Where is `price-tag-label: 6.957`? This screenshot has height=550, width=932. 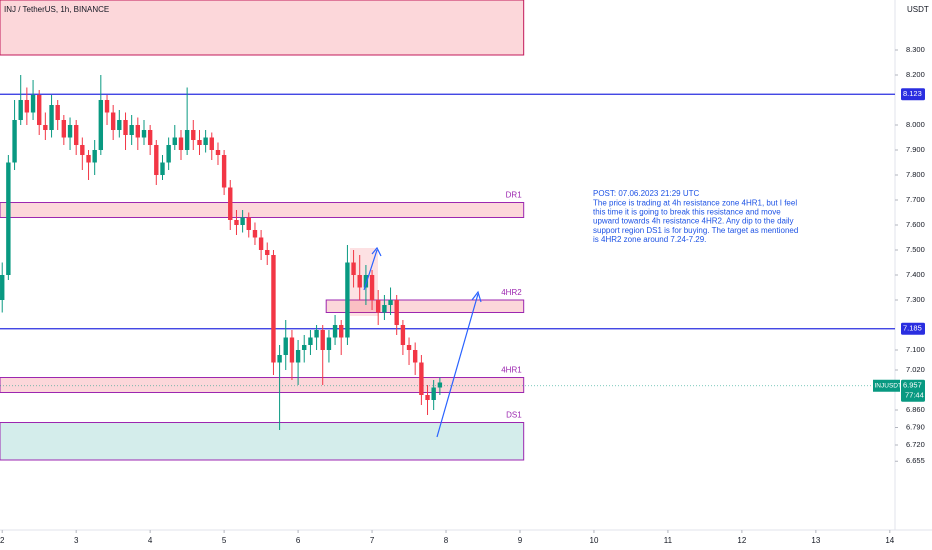 price-tag-label: 6.957 is located at coordinates (912, 385).